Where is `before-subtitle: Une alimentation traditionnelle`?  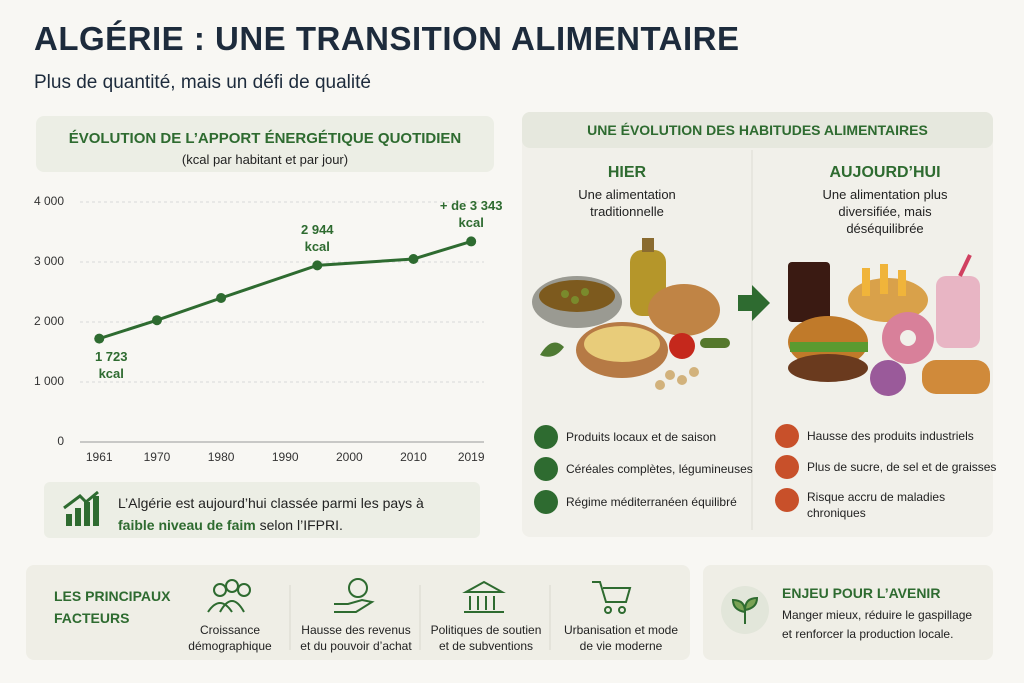 before-subtitle: Une alimentation traditionnelle is located at coordinates (627, 203).